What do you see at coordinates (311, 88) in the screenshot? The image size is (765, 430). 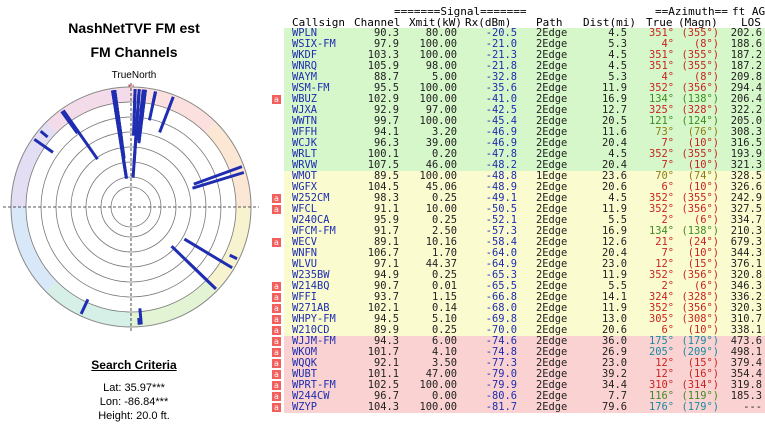 I see `cell-call: WSM-FM` at bounding box center [311, 88].